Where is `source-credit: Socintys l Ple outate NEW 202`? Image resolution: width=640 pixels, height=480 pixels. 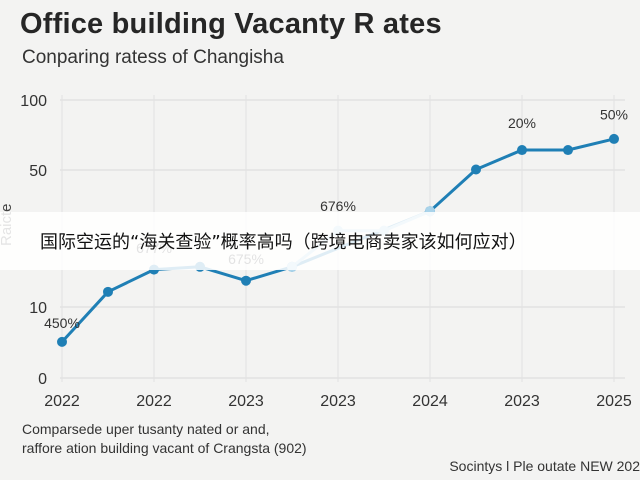
source-credit: Socintys l Ple outate NEW 202 is located at coordinates (544, 466).